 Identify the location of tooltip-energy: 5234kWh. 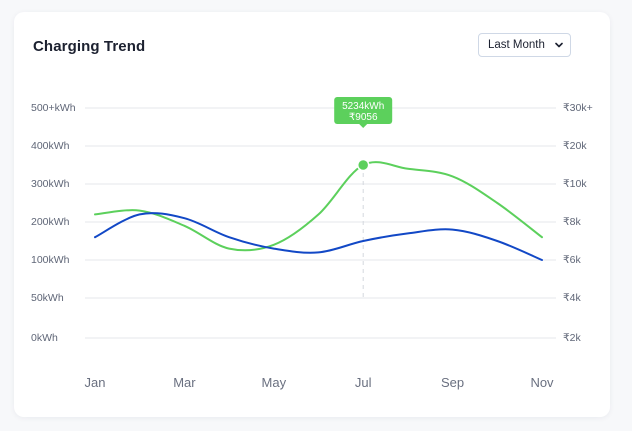
(363, 106).